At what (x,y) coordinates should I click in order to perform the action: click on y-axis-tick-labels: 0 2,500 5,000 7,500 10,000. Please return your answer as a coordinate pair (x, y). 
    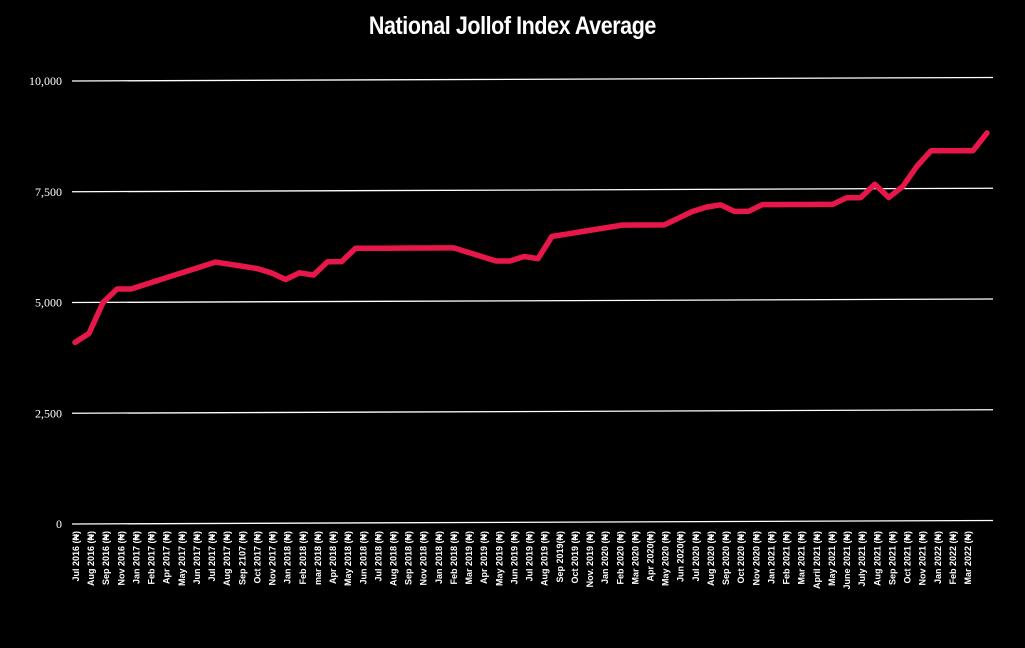
    Looking at the image, I should click on (45, 302).